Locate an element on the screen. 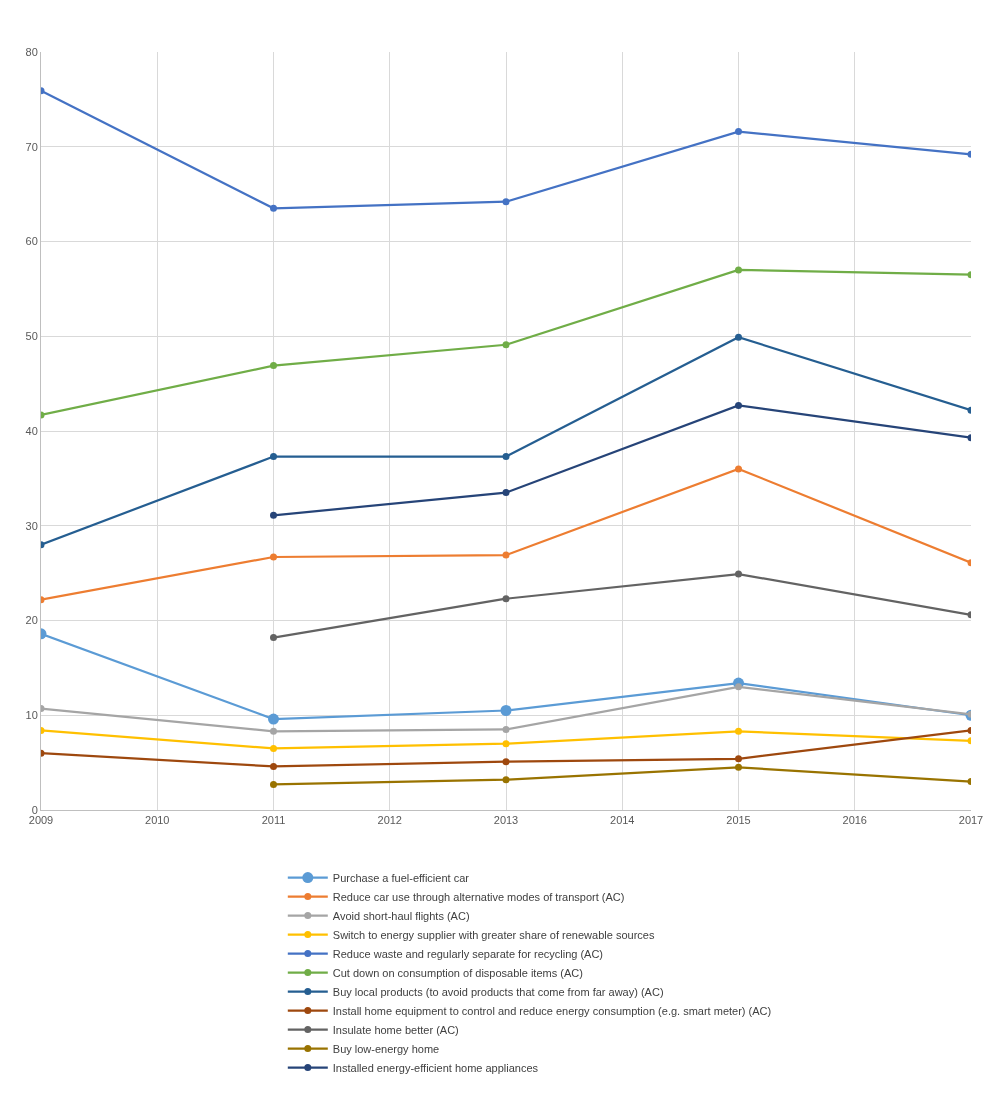 The width and height of the screenshot is (995, 1117). y-tick-label: 0 is located at coordinates (34, 809).